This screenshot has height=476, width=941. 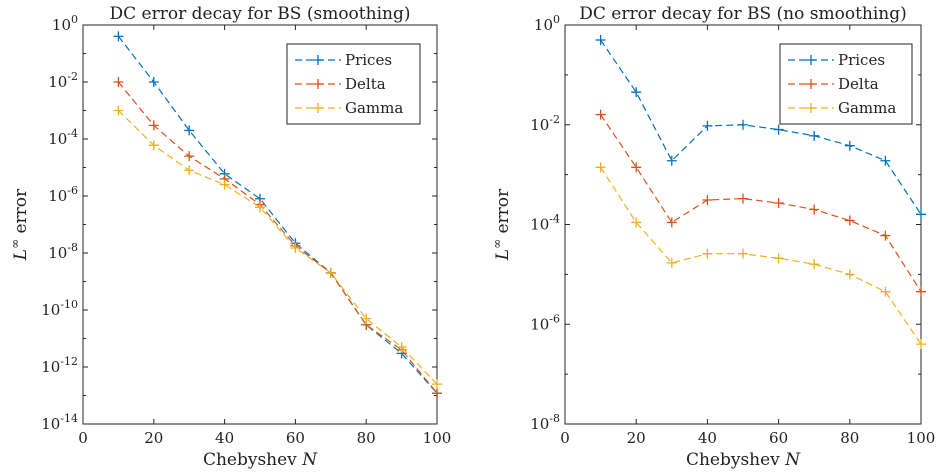 I want to click on y-axis-label: L∞ error, so click(x=19, y=224).